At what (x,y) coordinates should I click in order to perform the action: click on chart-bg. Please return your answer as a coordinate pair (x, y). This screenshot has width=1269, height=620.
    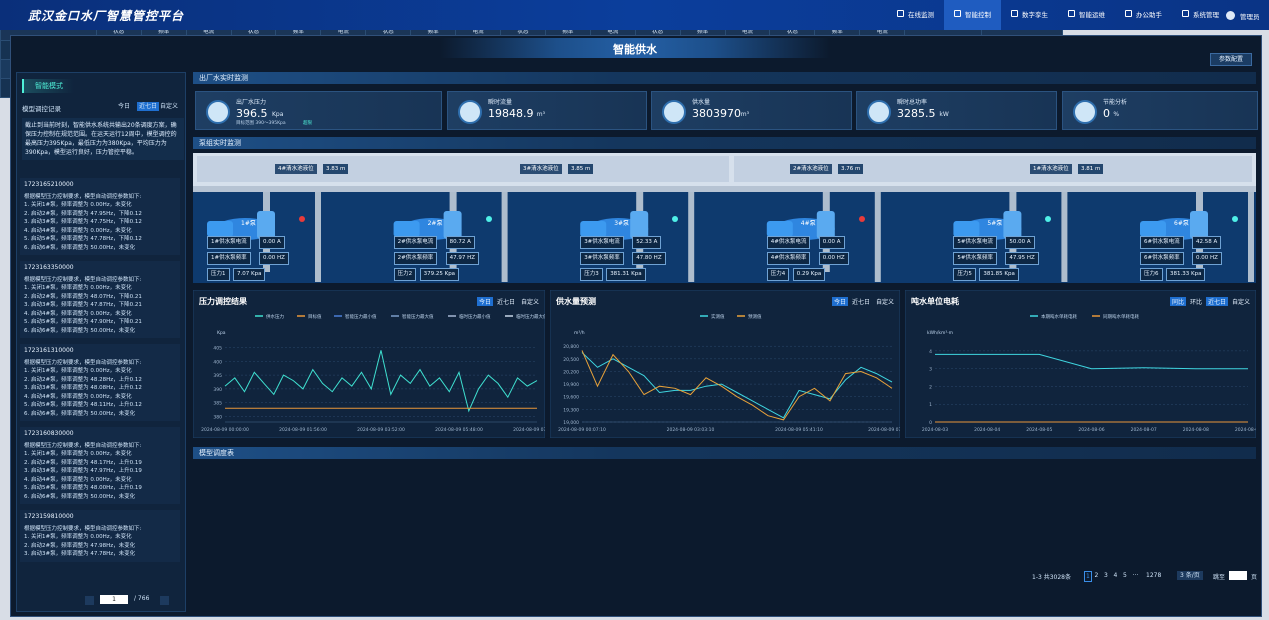
    Looking at the image, I should click on (369, 364).